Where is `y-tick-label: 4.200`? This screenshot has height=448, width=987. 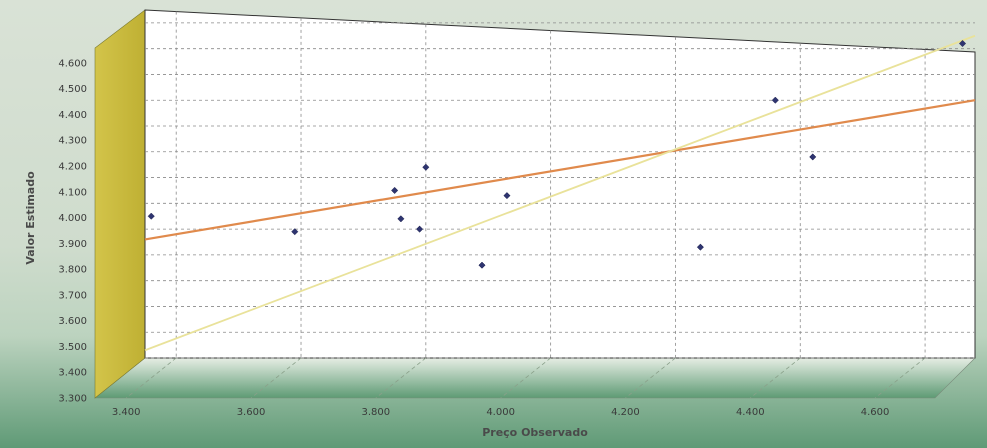
y-tick-label: 4.200 is located at coordinates (72, 167).